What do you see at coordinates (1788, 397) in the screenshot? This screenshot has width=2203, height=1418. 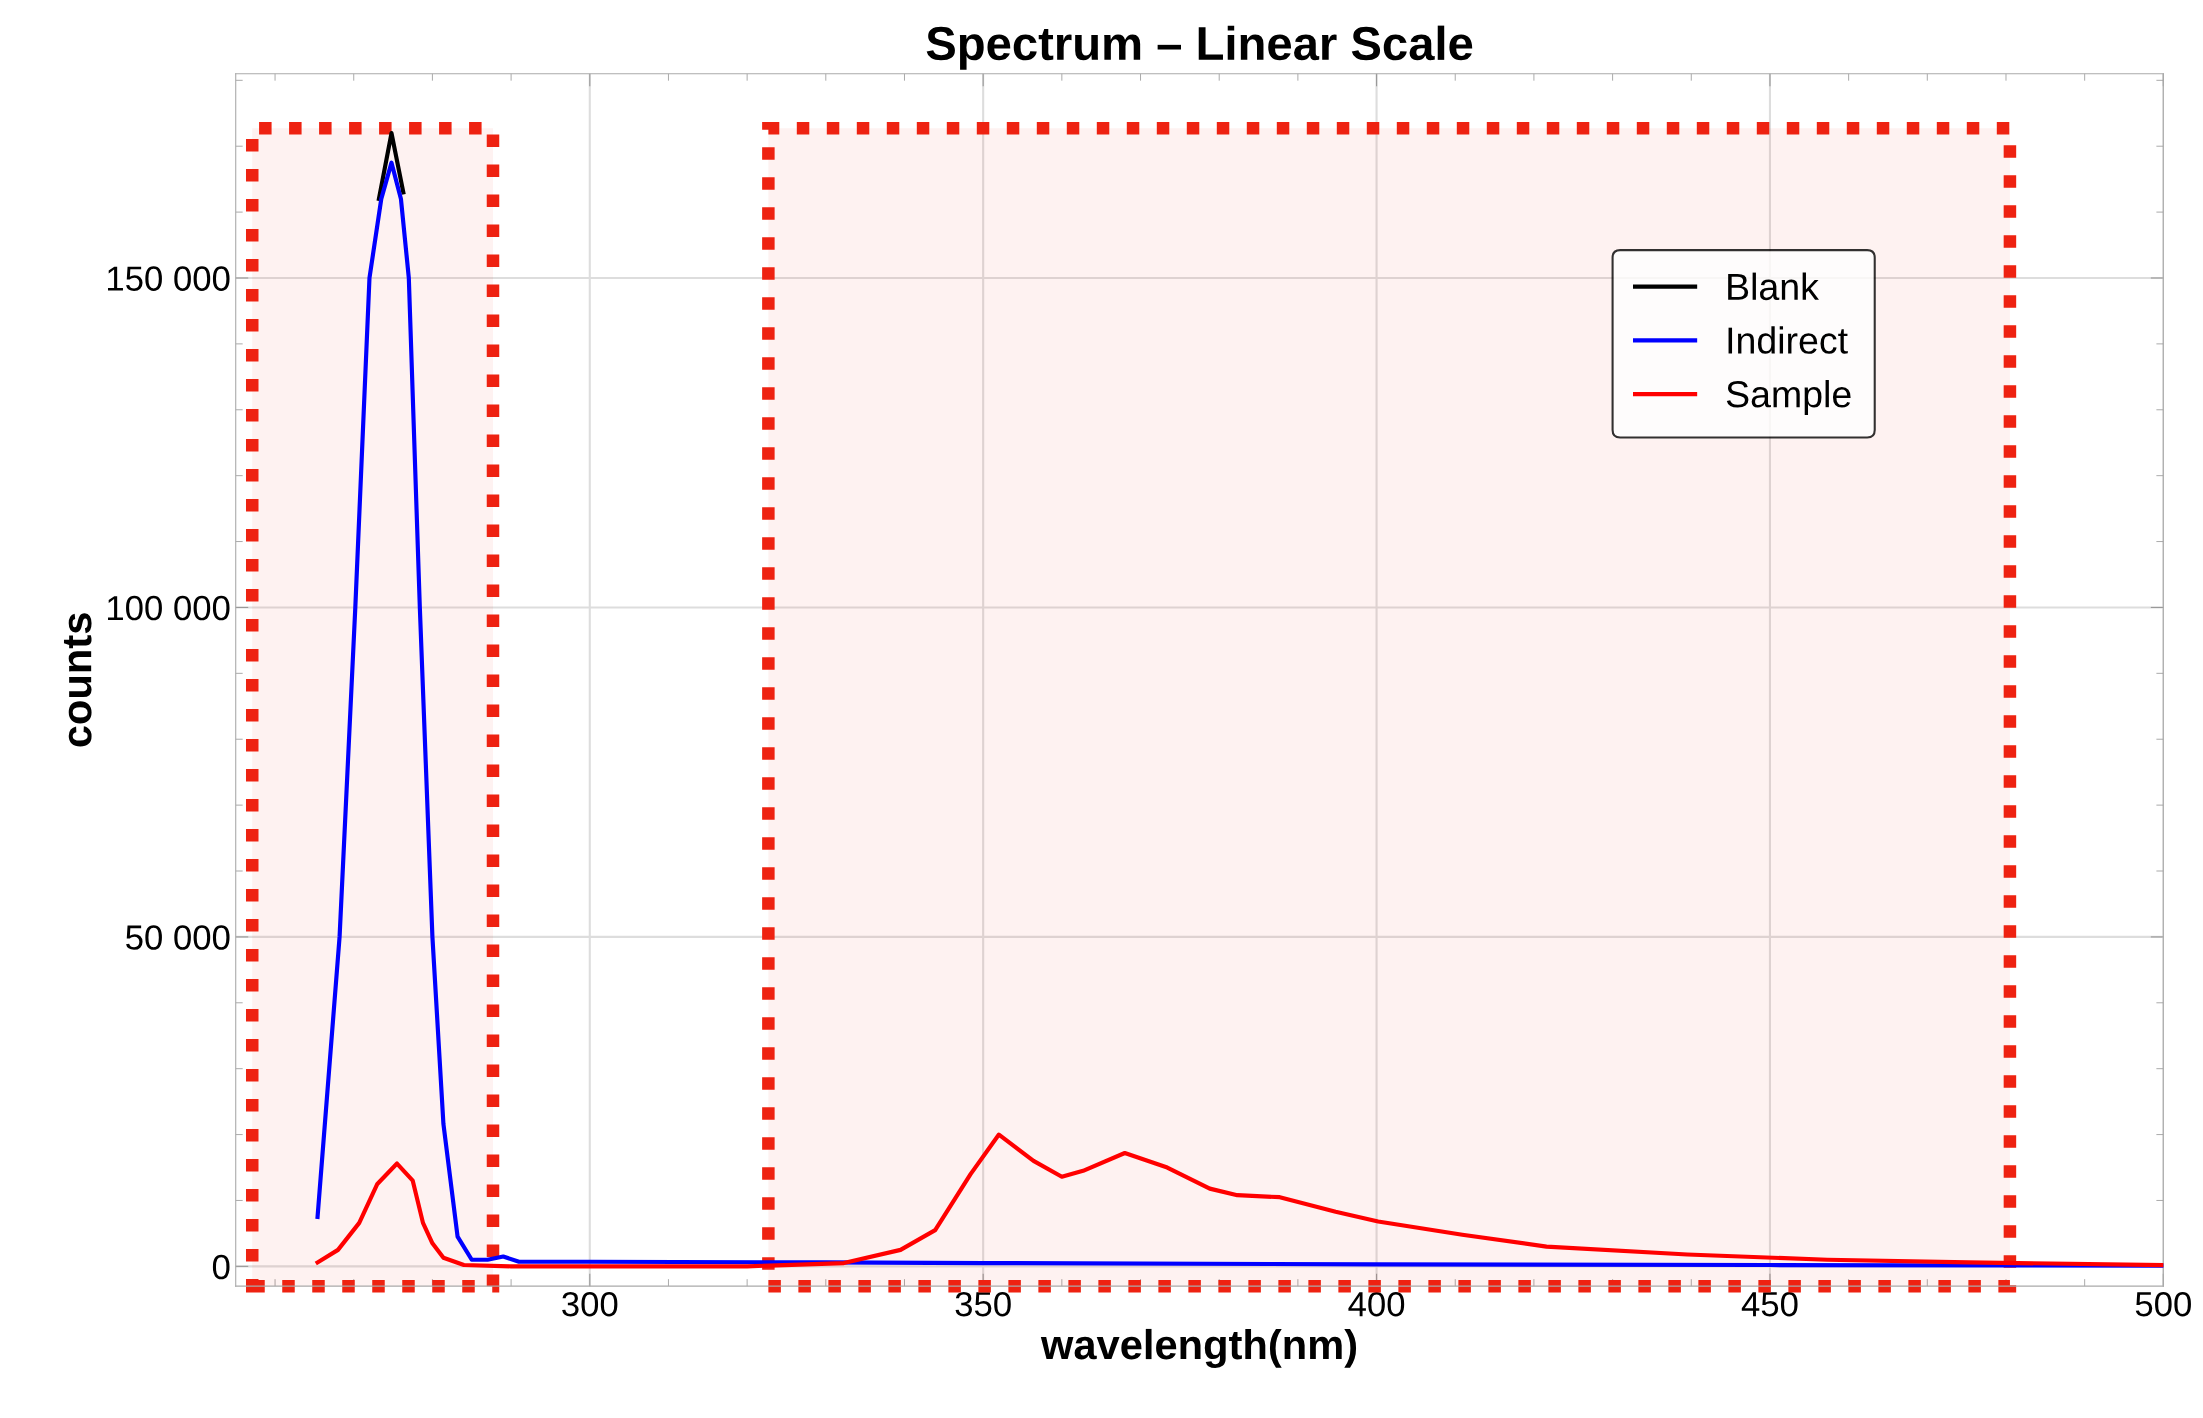 I see `legend-label: Sample` at bounding box center [1788, 397].